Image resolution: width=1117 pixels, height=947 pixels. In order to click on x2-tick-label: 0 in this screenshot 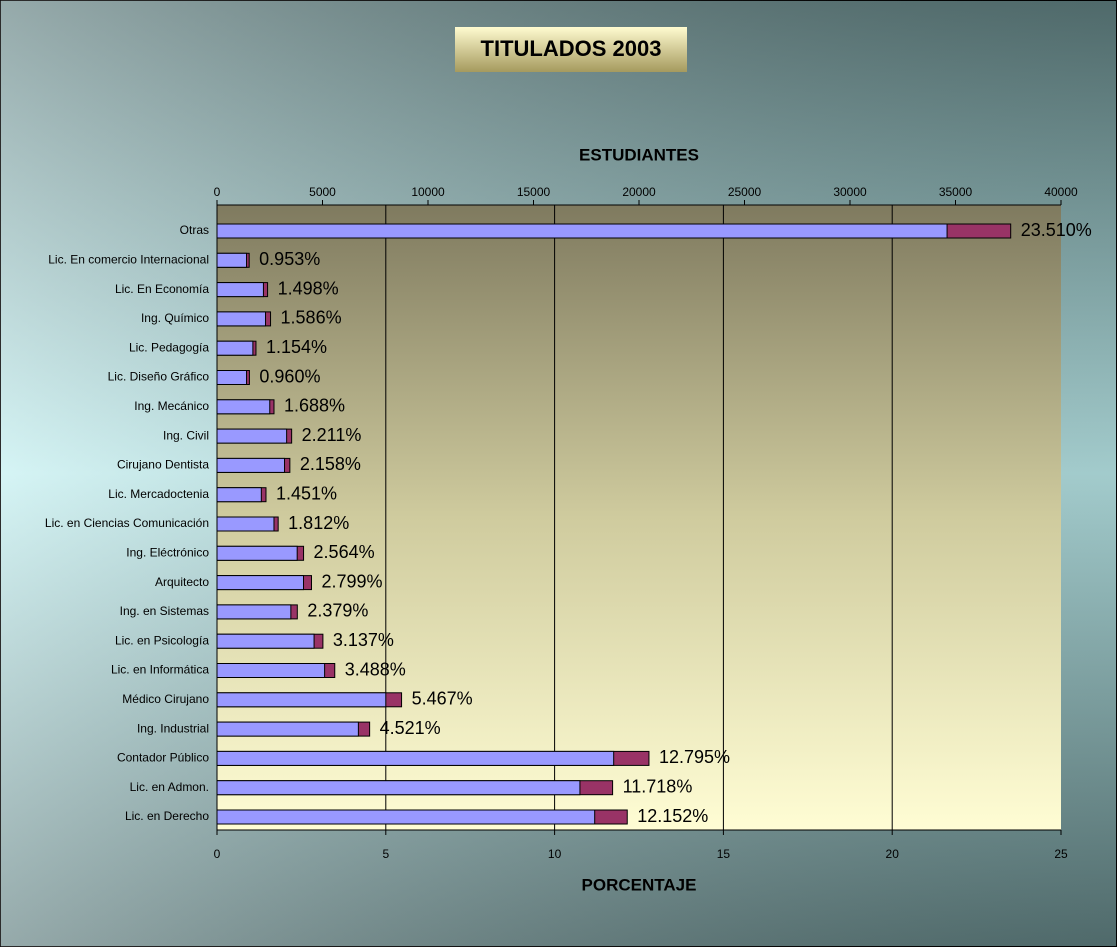, I will do `click(217, 192)`.